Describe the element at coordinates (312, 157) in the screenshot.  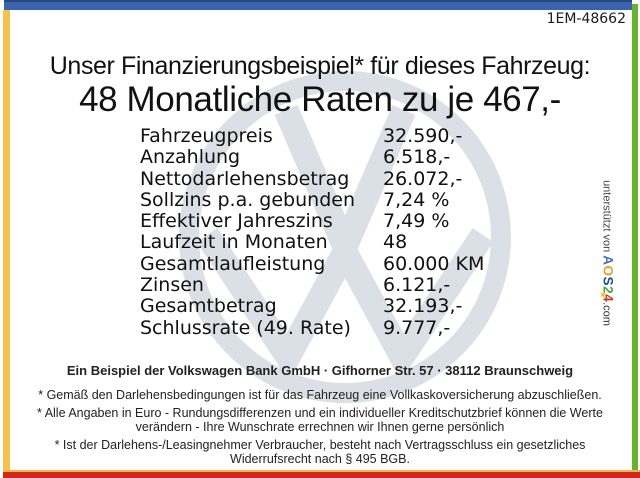
I see `table-row: Anzahlung 6.518,-` at that location.